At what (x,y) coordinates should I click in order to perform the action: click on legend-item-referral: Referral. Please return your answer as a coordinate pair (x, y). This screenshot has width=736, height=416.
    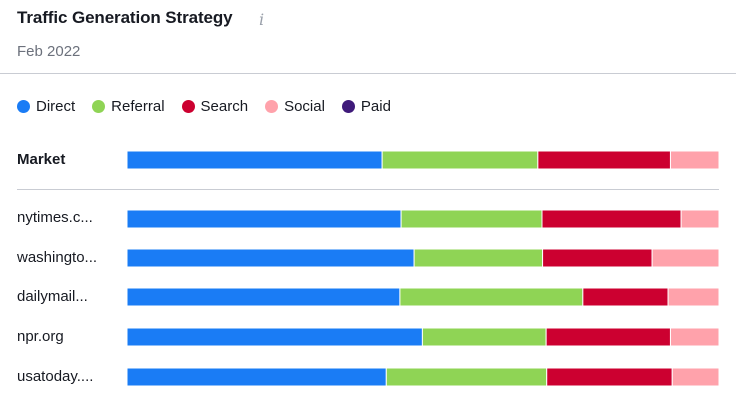
    Looking at the image, I should click on (128, 106).